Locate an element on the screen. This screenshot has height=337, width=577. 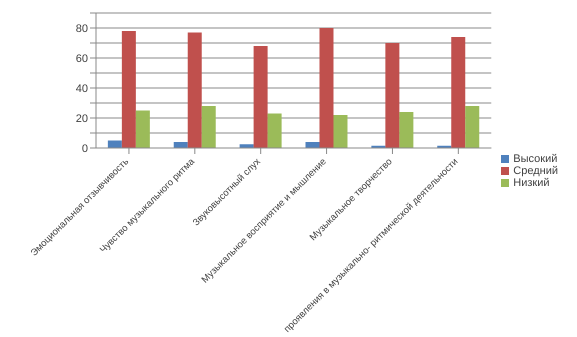
y-tick-label: 40 is located at coordinates (82, 88).